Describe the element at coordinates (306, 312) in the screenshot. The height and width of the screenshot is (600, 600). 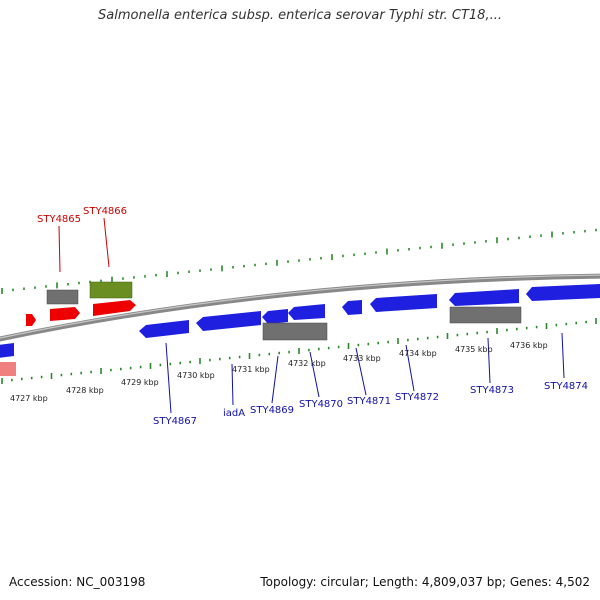
I see `reverse-gene-sty4870` at that location.